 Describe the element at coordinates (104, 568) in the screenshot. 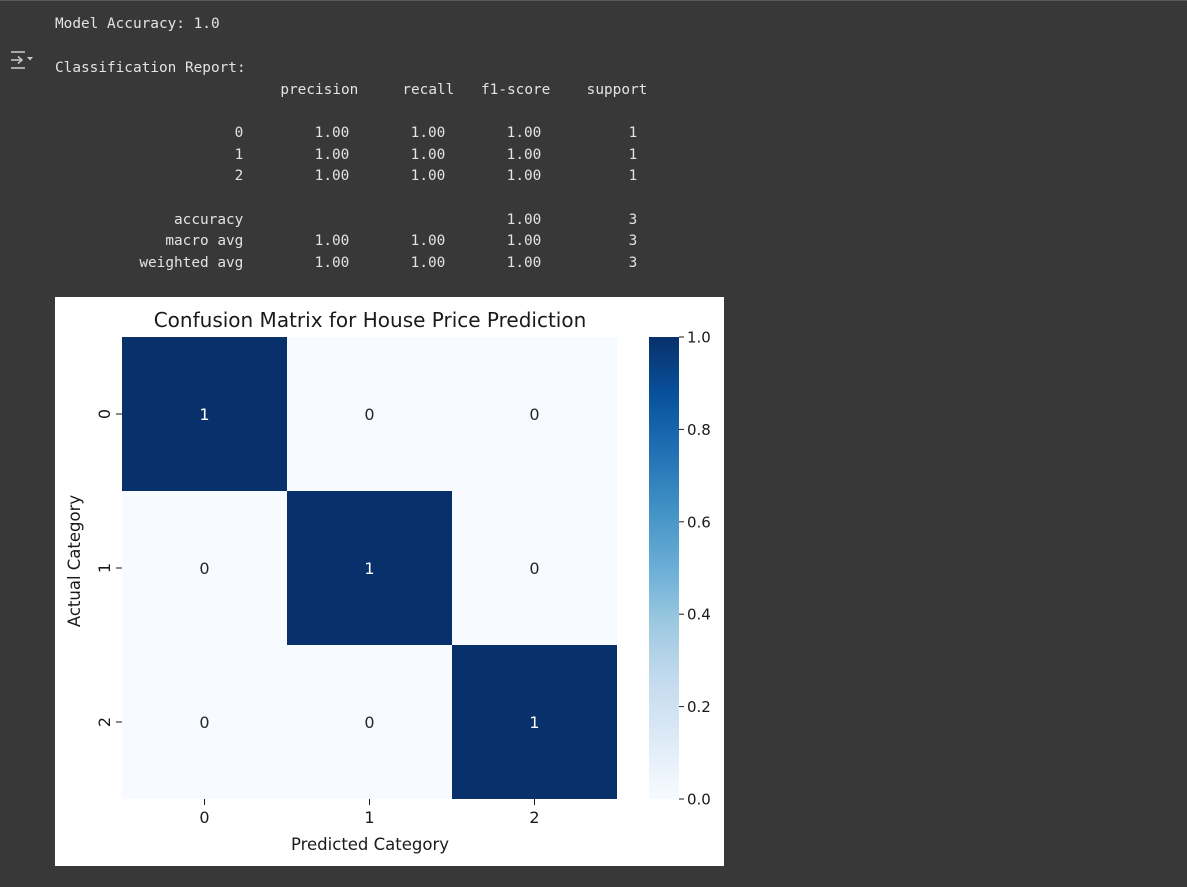

I see `y-tick-label: 1` at that location.